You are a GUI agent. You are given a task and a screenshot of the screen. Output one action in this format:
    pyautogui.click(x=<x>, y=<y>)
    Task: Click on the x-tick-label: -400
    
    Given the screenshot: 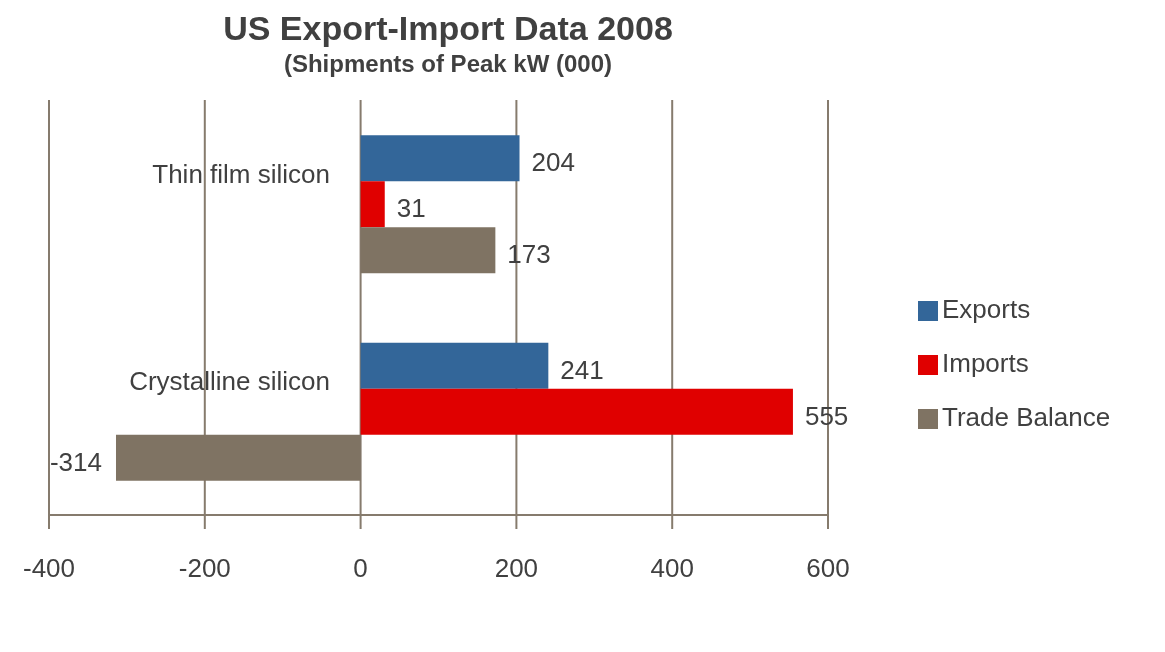 What is the action you would take?
    pyautogui.click(x=49, y=568)
    